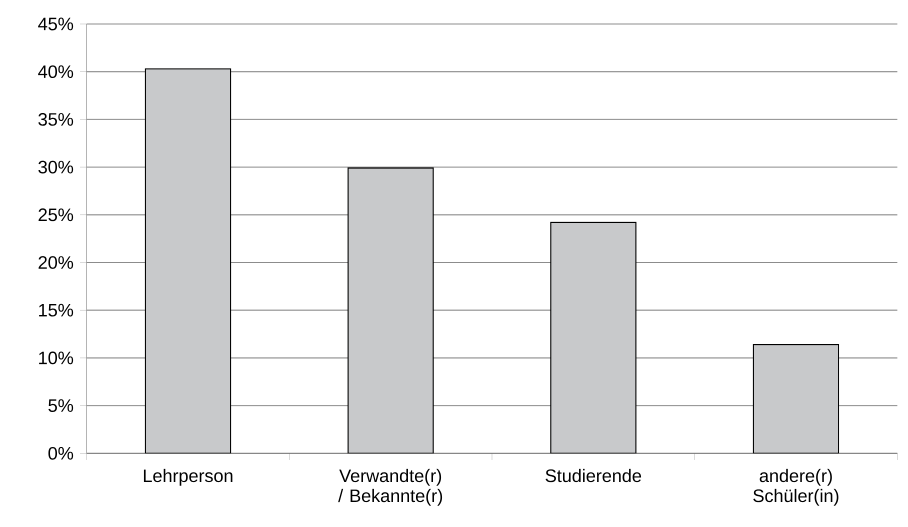 This screenshot has width=908, height=527. I want to click on y-tick-label: 10%, so click(56, 358).